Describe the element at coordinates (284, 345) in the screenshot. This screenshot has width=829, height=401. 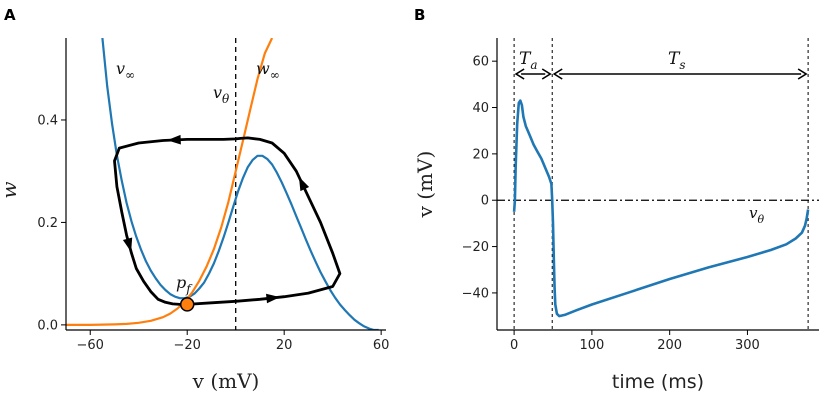
I see `x-tick-label: 20` at that location.